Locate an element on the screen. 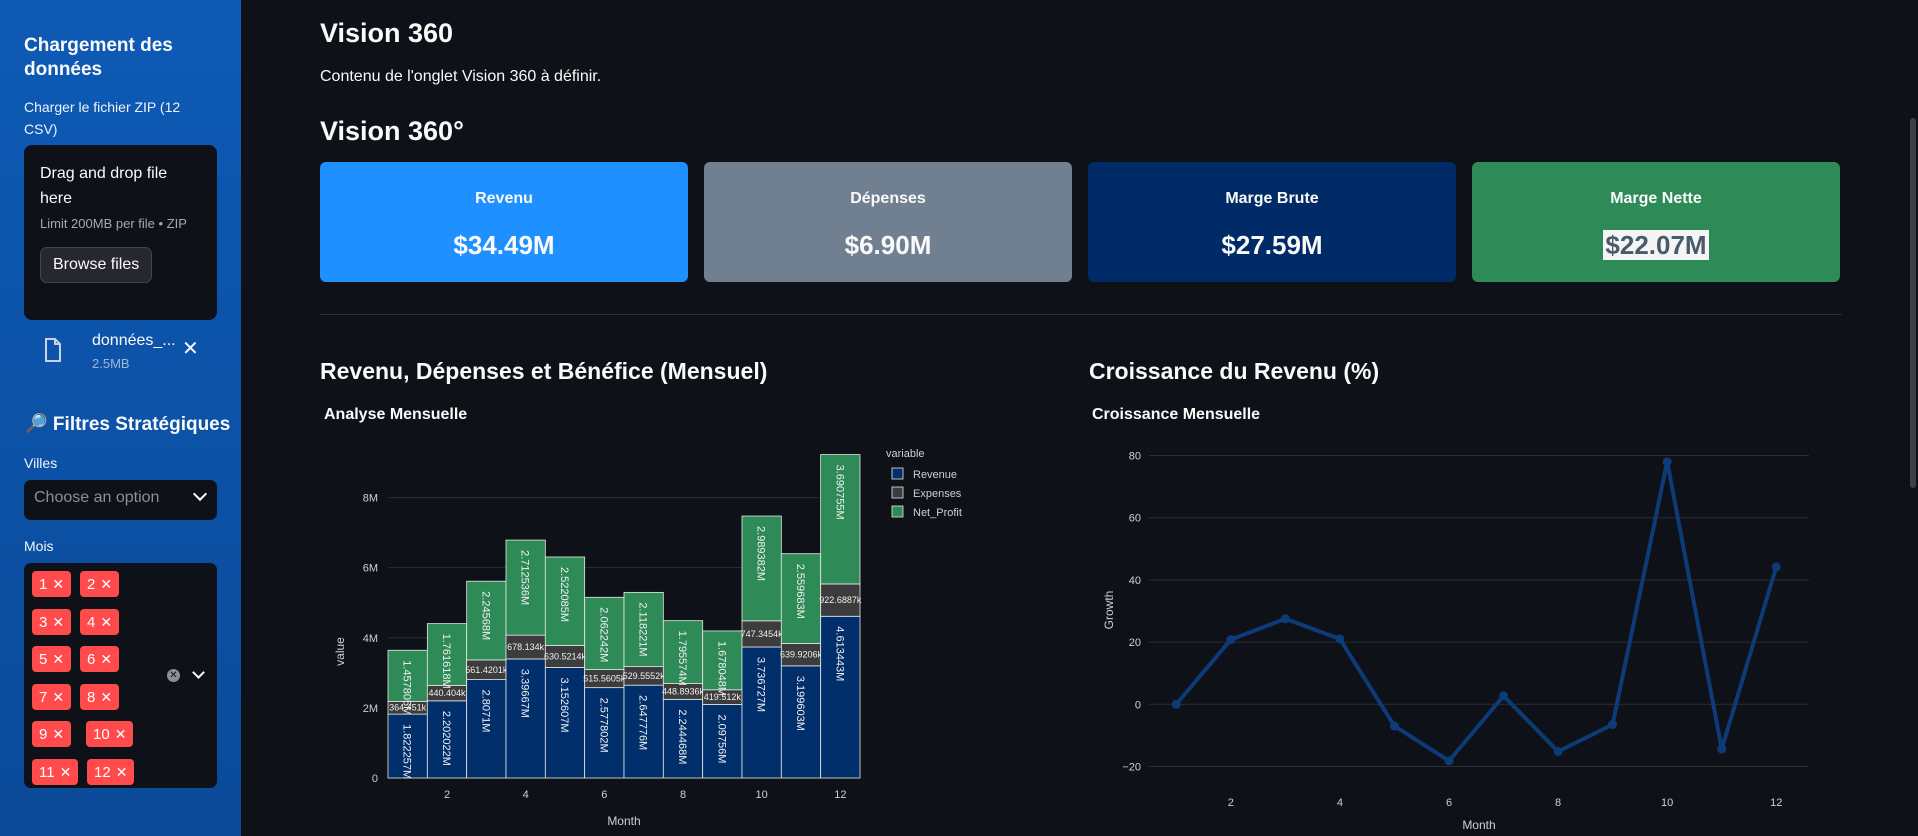 The height and width of the screenshot is (836, 1918). mois-tag-10: 10 ✕ is located at coordinates (110, 734).